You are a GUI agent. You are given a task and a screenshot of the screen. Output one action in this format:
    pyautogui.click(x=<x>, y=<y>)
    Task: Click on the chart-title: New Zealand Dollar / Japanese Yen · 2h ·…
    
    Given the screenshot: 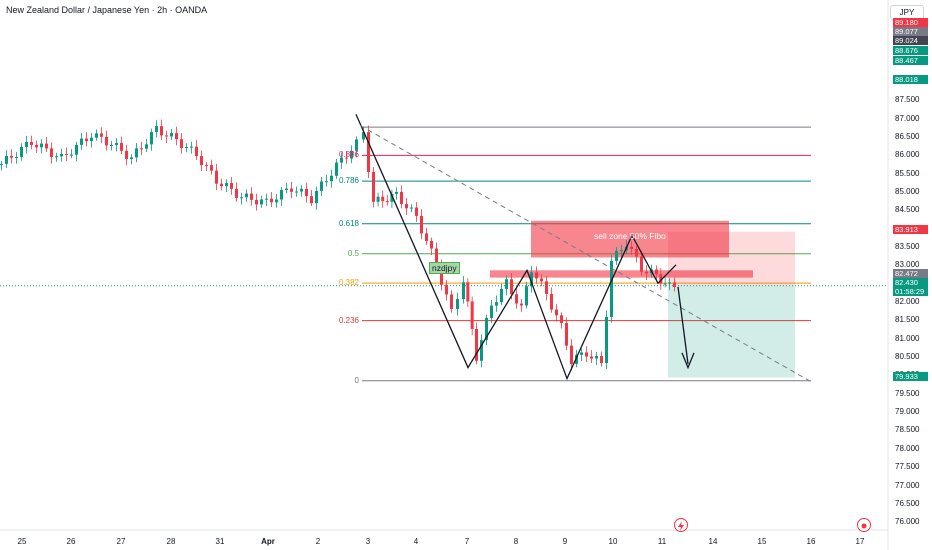 What is the action you would take?
    pyautogui.click(x=107, y=10)
    